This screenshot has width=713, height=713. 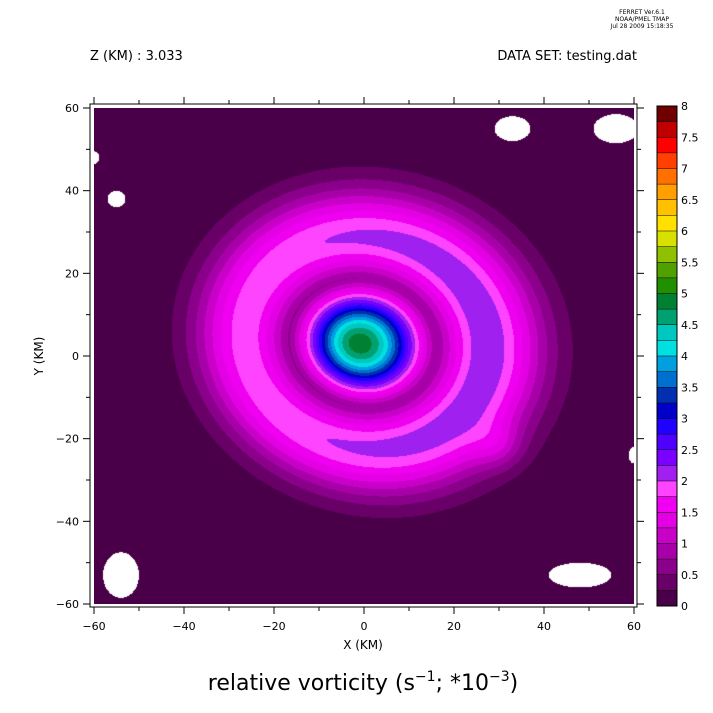 What do you see at coordinates (684, 544) in the screenshot?
I see `colorbar-label: 1` at bounding box center [684, 544].